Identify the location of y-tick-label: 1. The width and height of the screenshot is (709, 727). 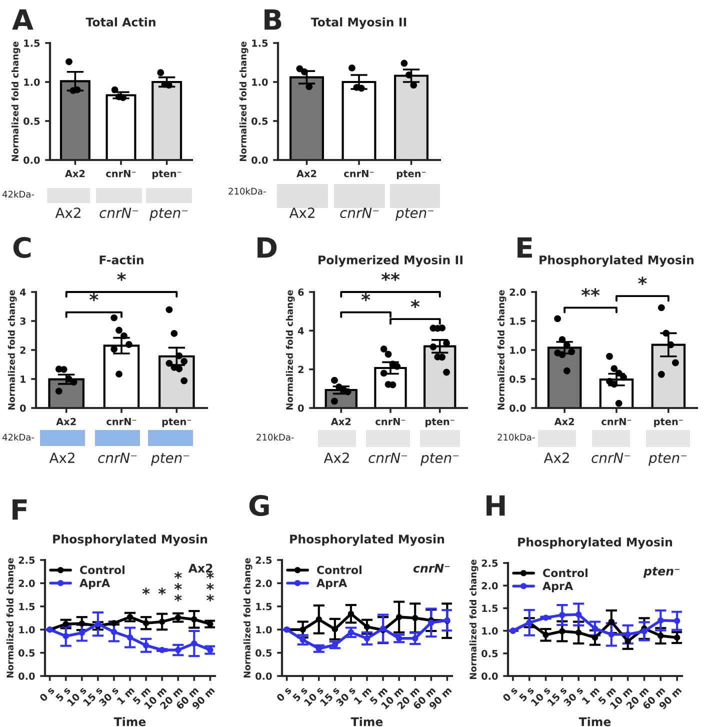
(23, 379).